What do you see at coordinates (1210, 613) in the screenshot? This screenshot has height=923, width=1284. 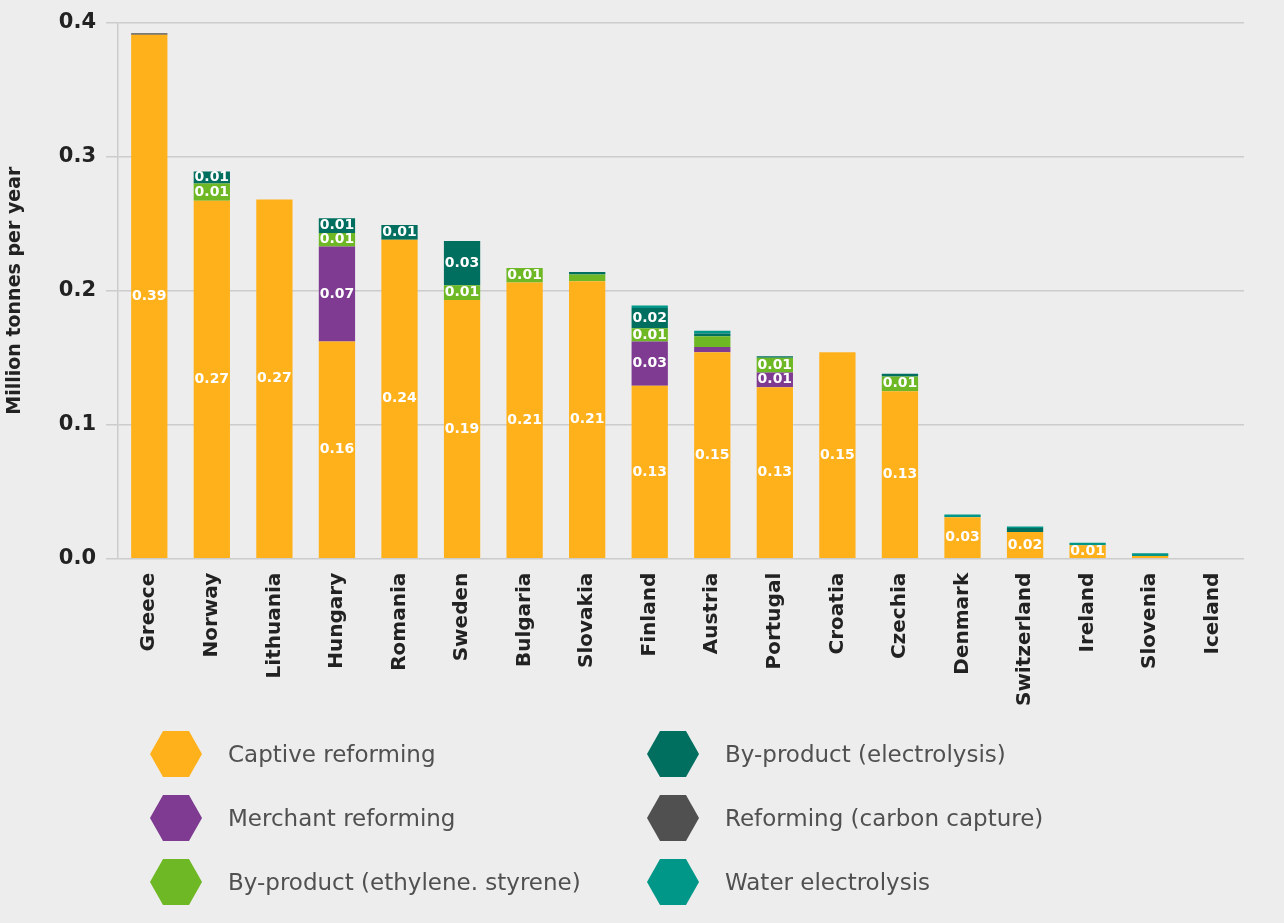 I see `x-tick-label: Iceland` at bounding box center [1210, 613].